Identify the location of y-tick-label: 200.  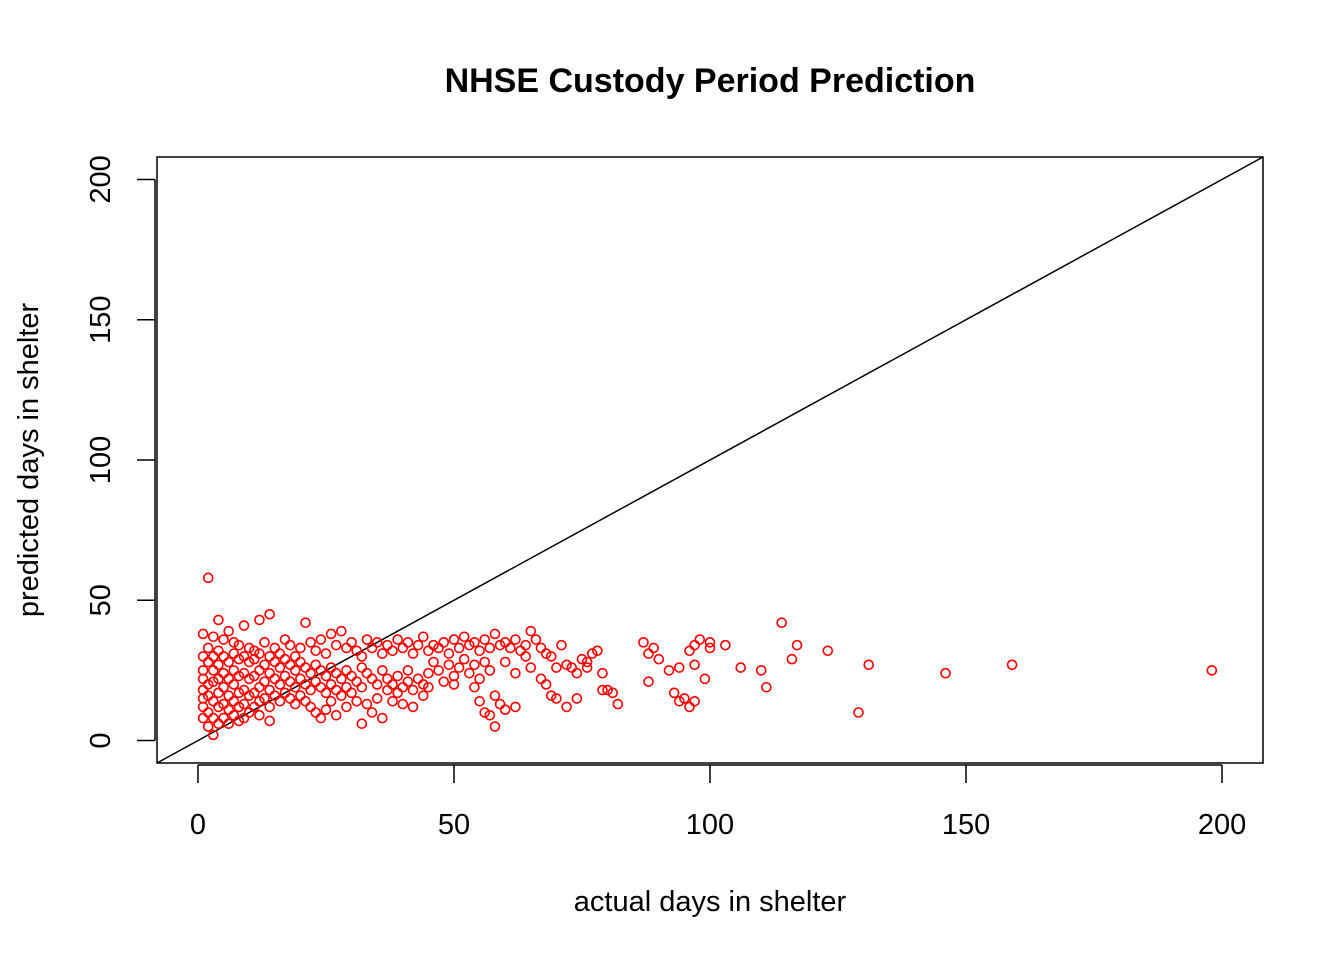
(101, 179).